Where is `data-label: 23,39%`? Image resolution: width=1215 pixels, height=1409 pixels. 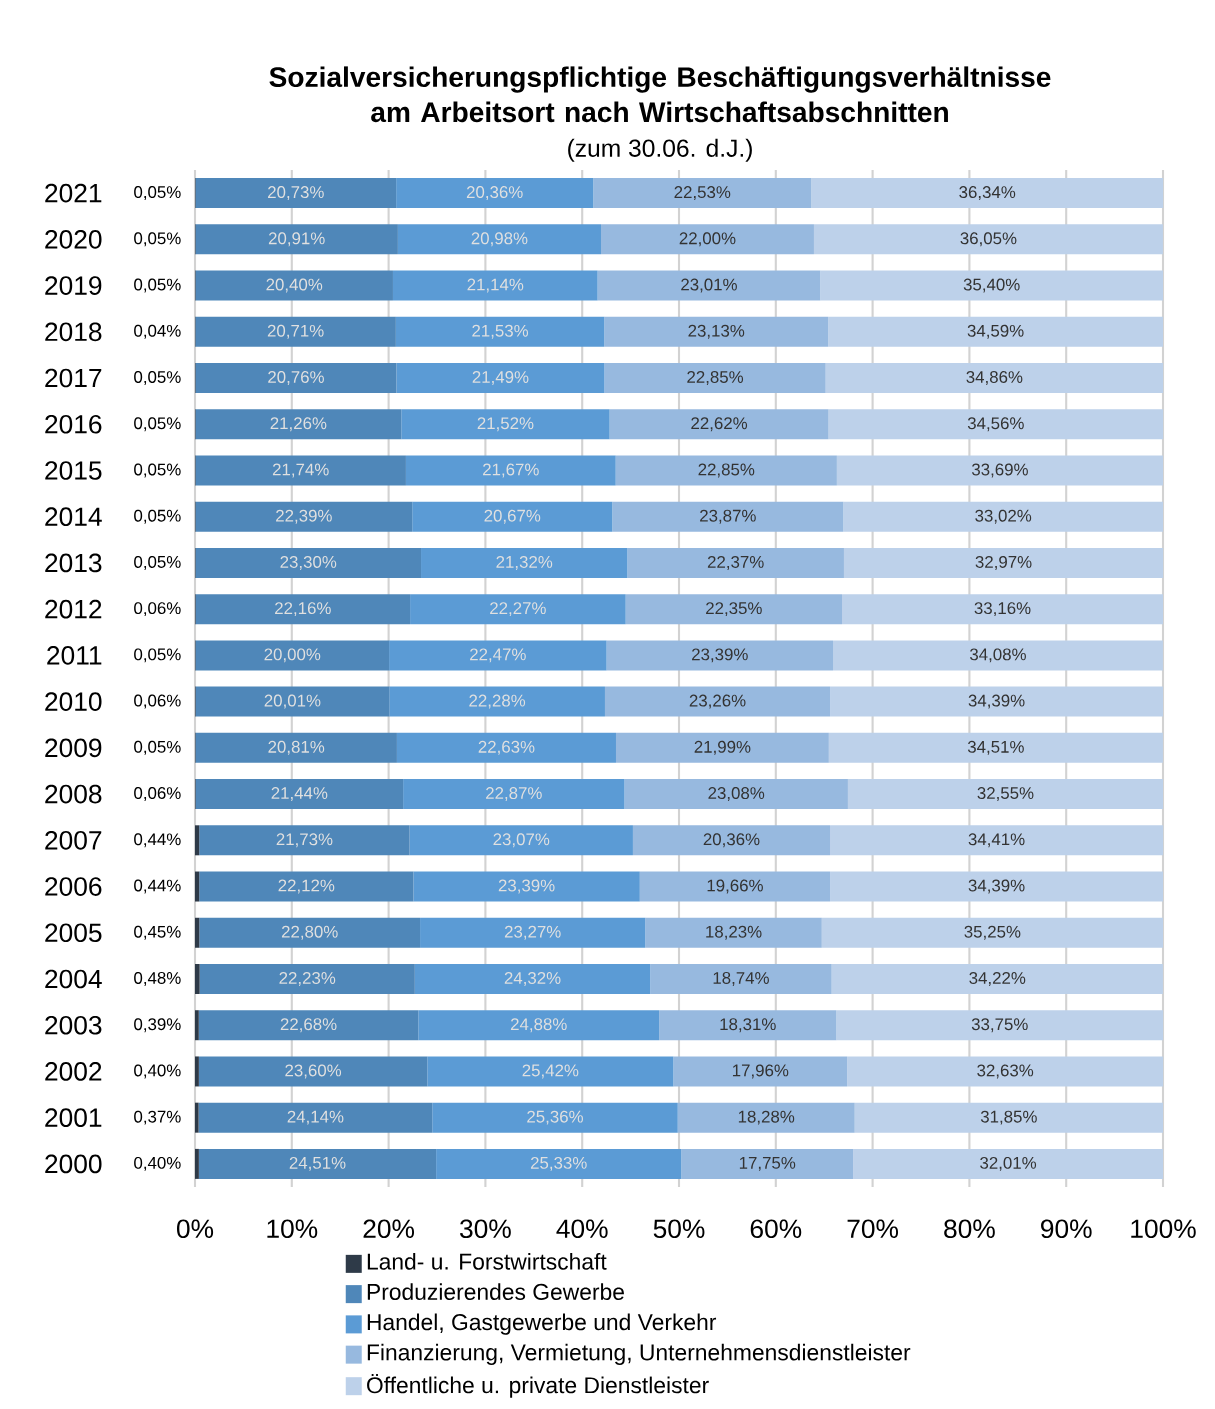
data-label: 23,39% is located at coordinates (720, 655).